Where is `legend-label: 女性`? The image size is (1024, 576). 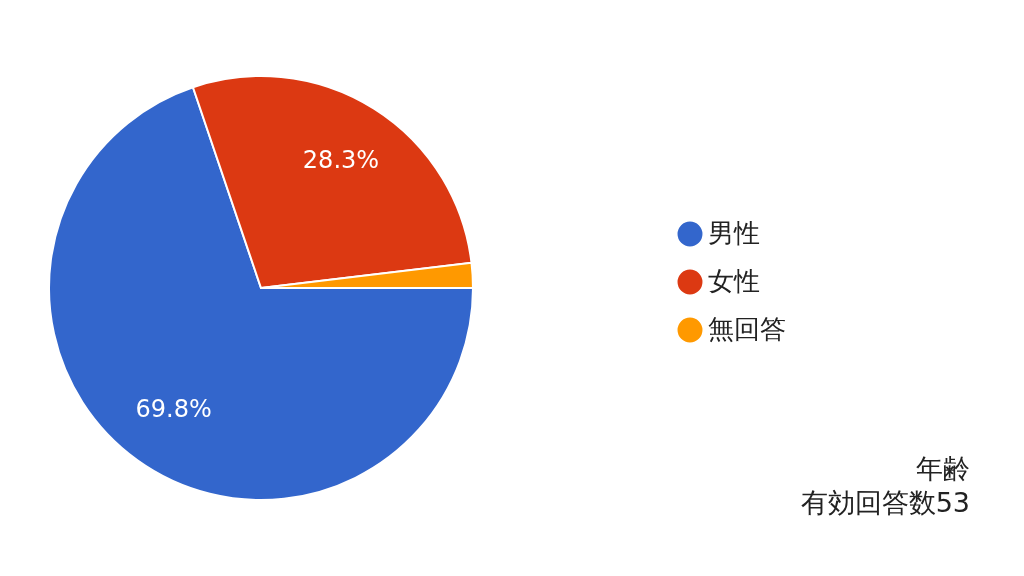 legend-label: 女性 is located at coordinates (734, 281).